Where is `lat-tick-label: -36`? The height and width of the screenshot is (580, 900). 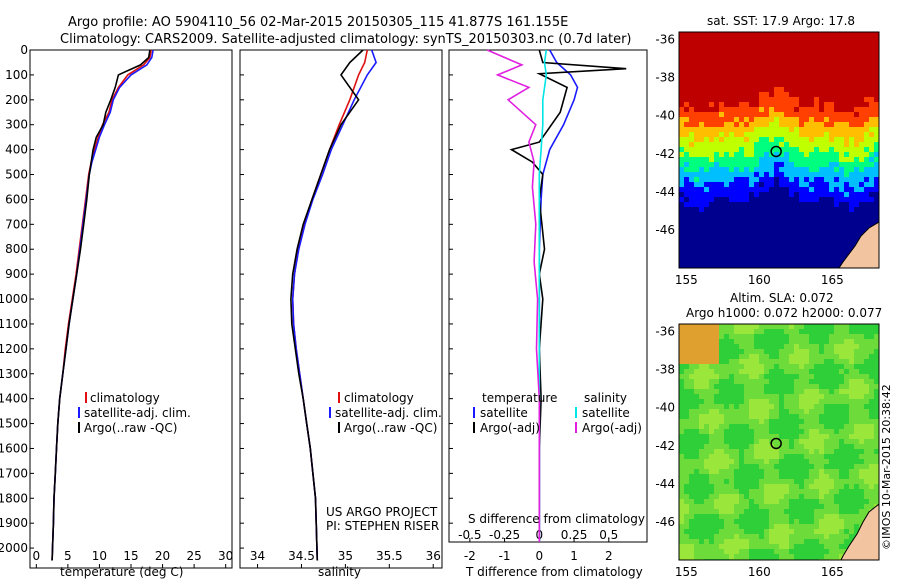
lat-tick-label: -36 is located at coordinates (665, 40).